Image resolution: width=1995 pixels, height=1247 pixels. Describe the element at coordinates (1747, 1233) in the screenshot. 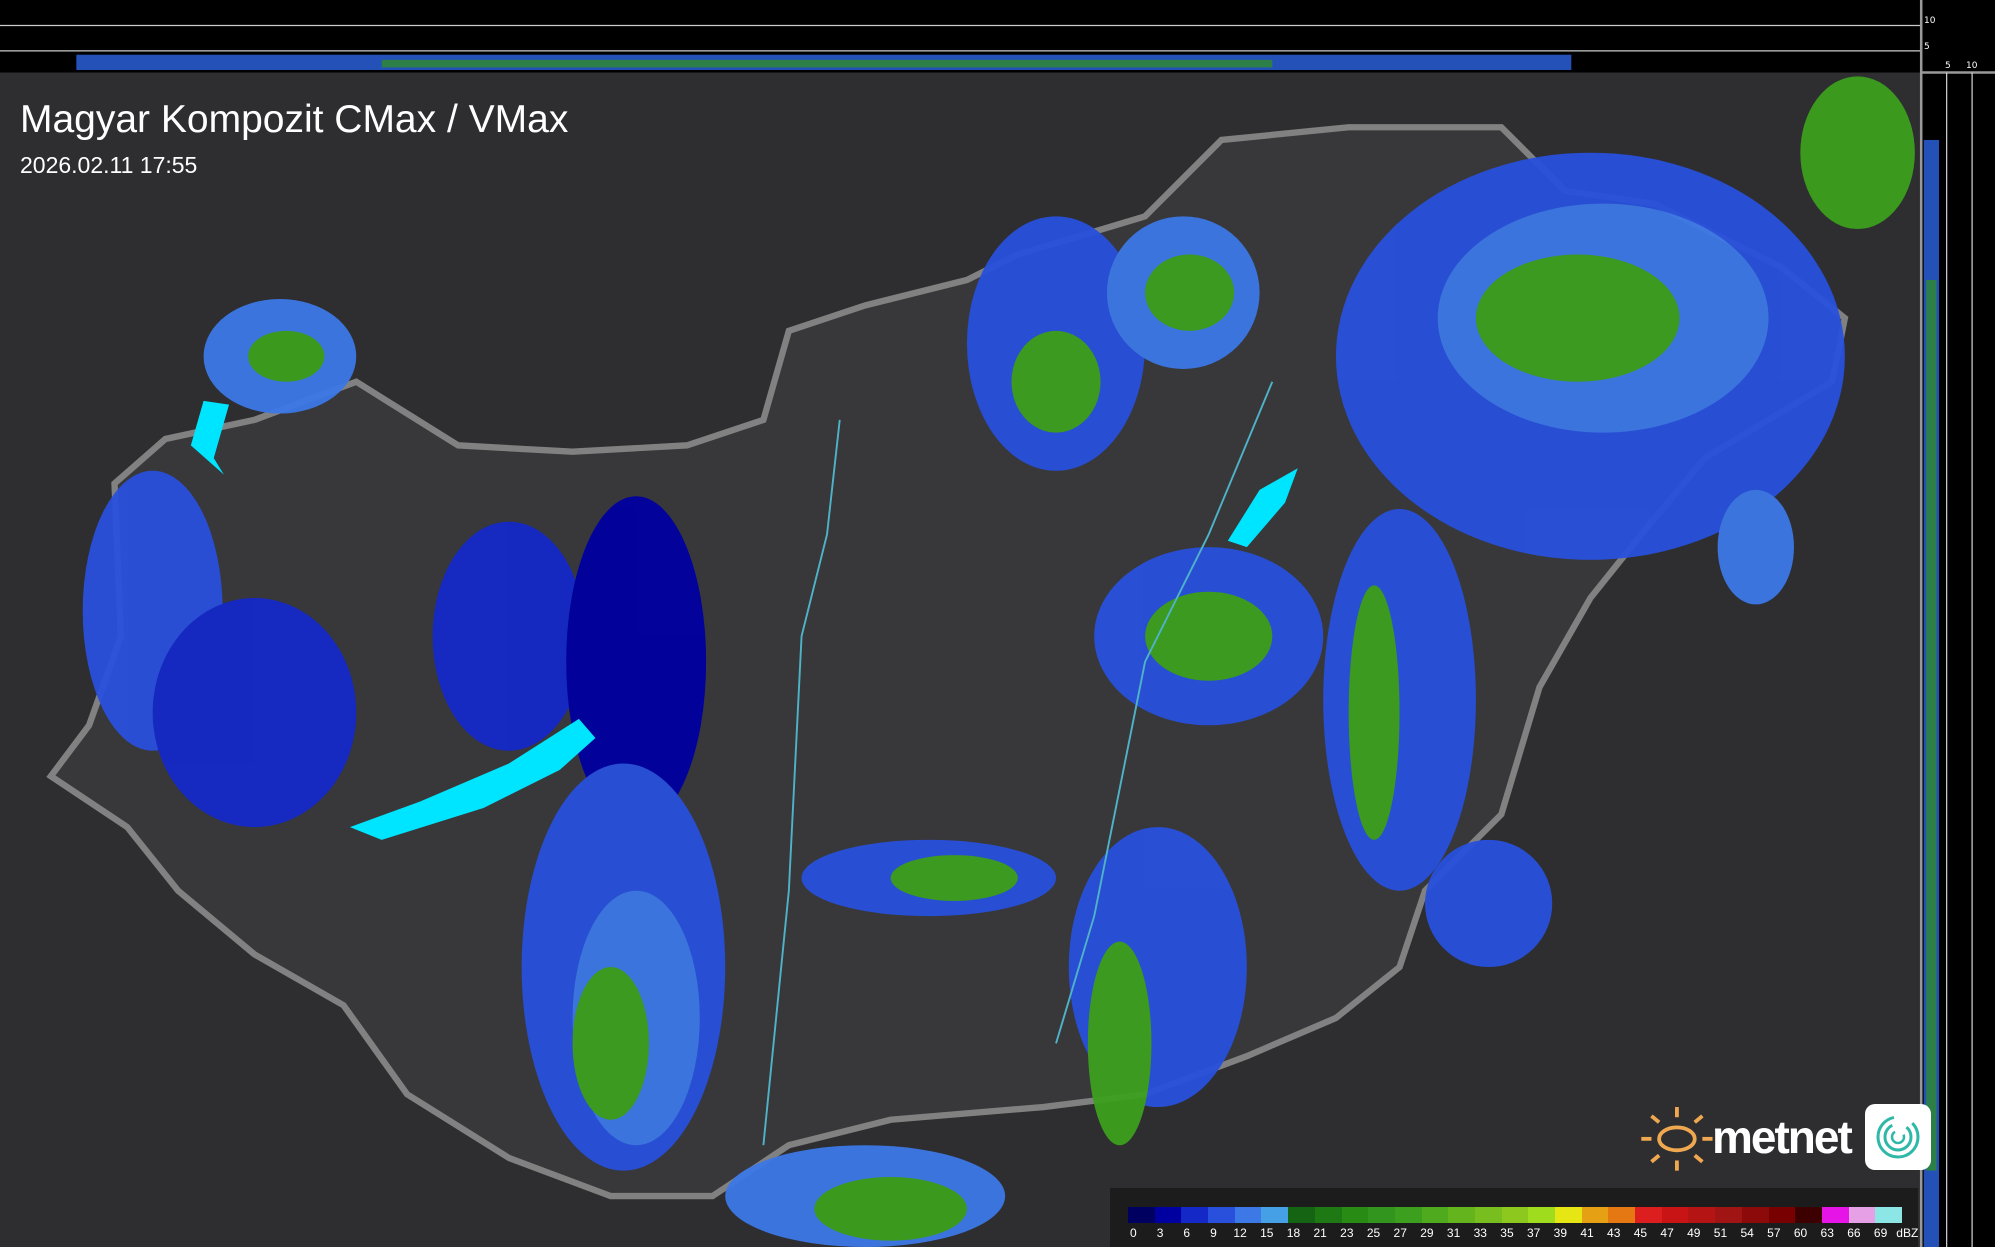

I see `legend-label: 54` at that location.